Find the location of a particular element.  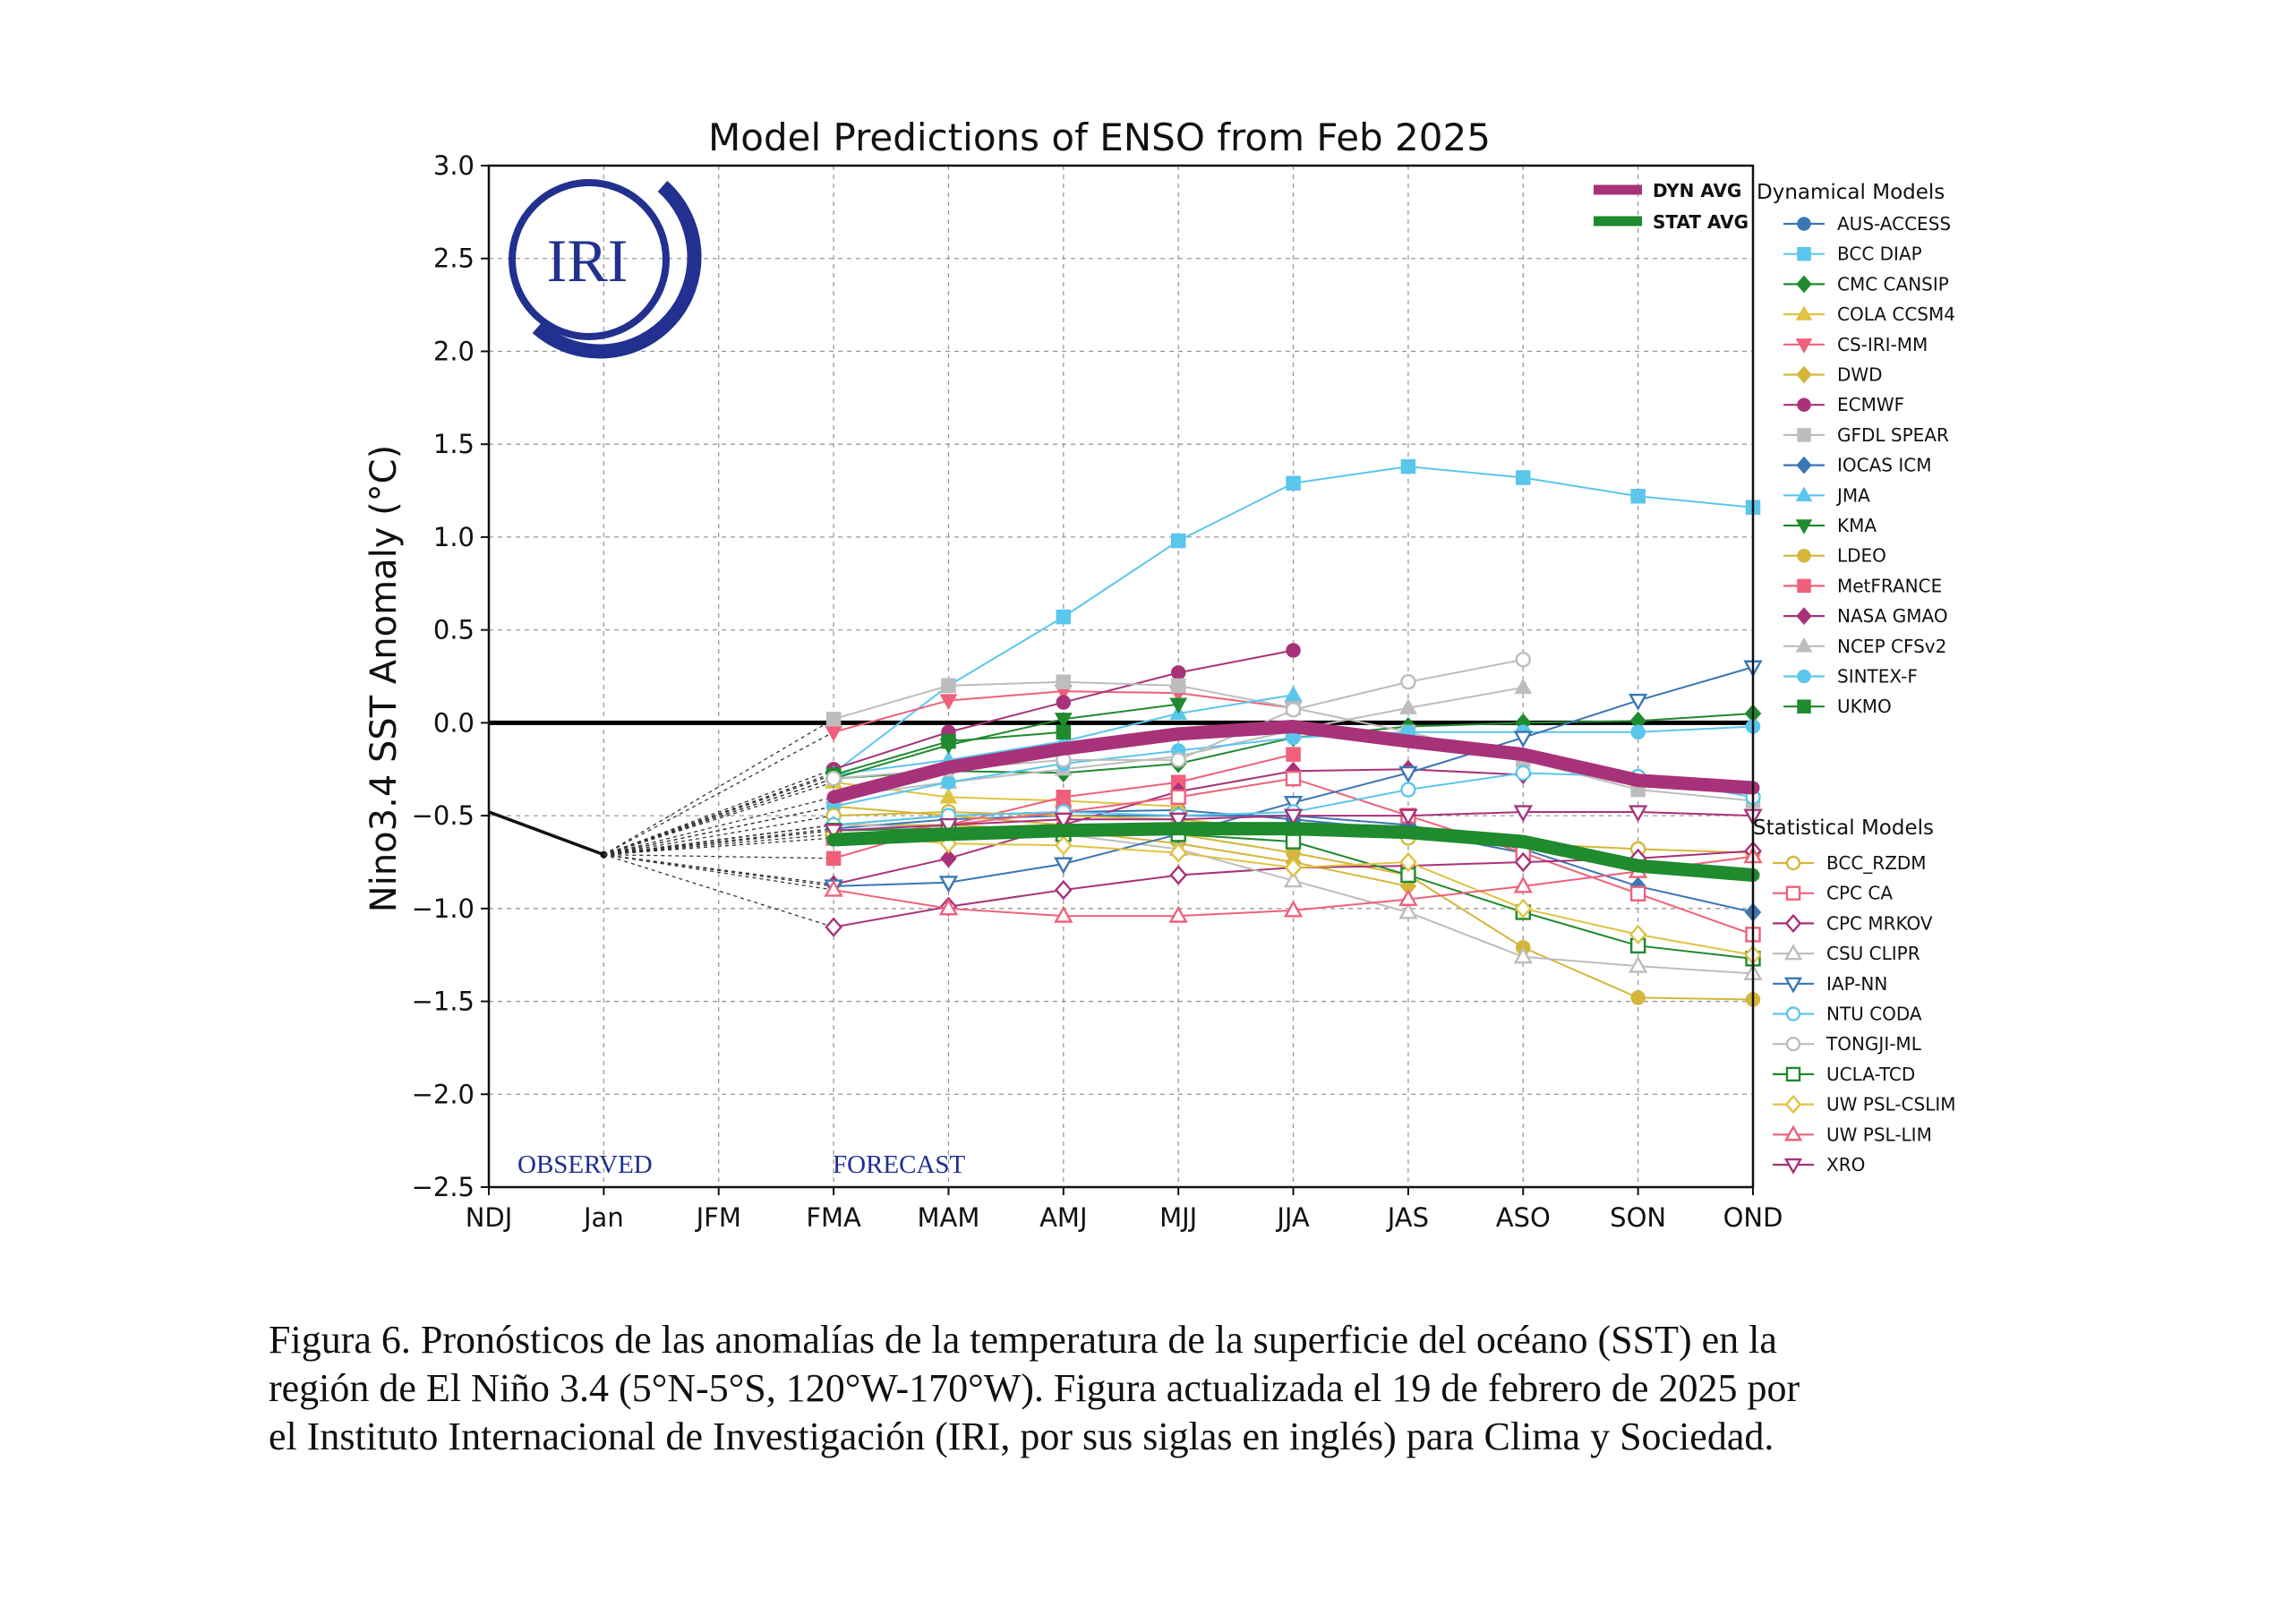

y-tick-label: 1.5 is located at coordinates (454, 444).